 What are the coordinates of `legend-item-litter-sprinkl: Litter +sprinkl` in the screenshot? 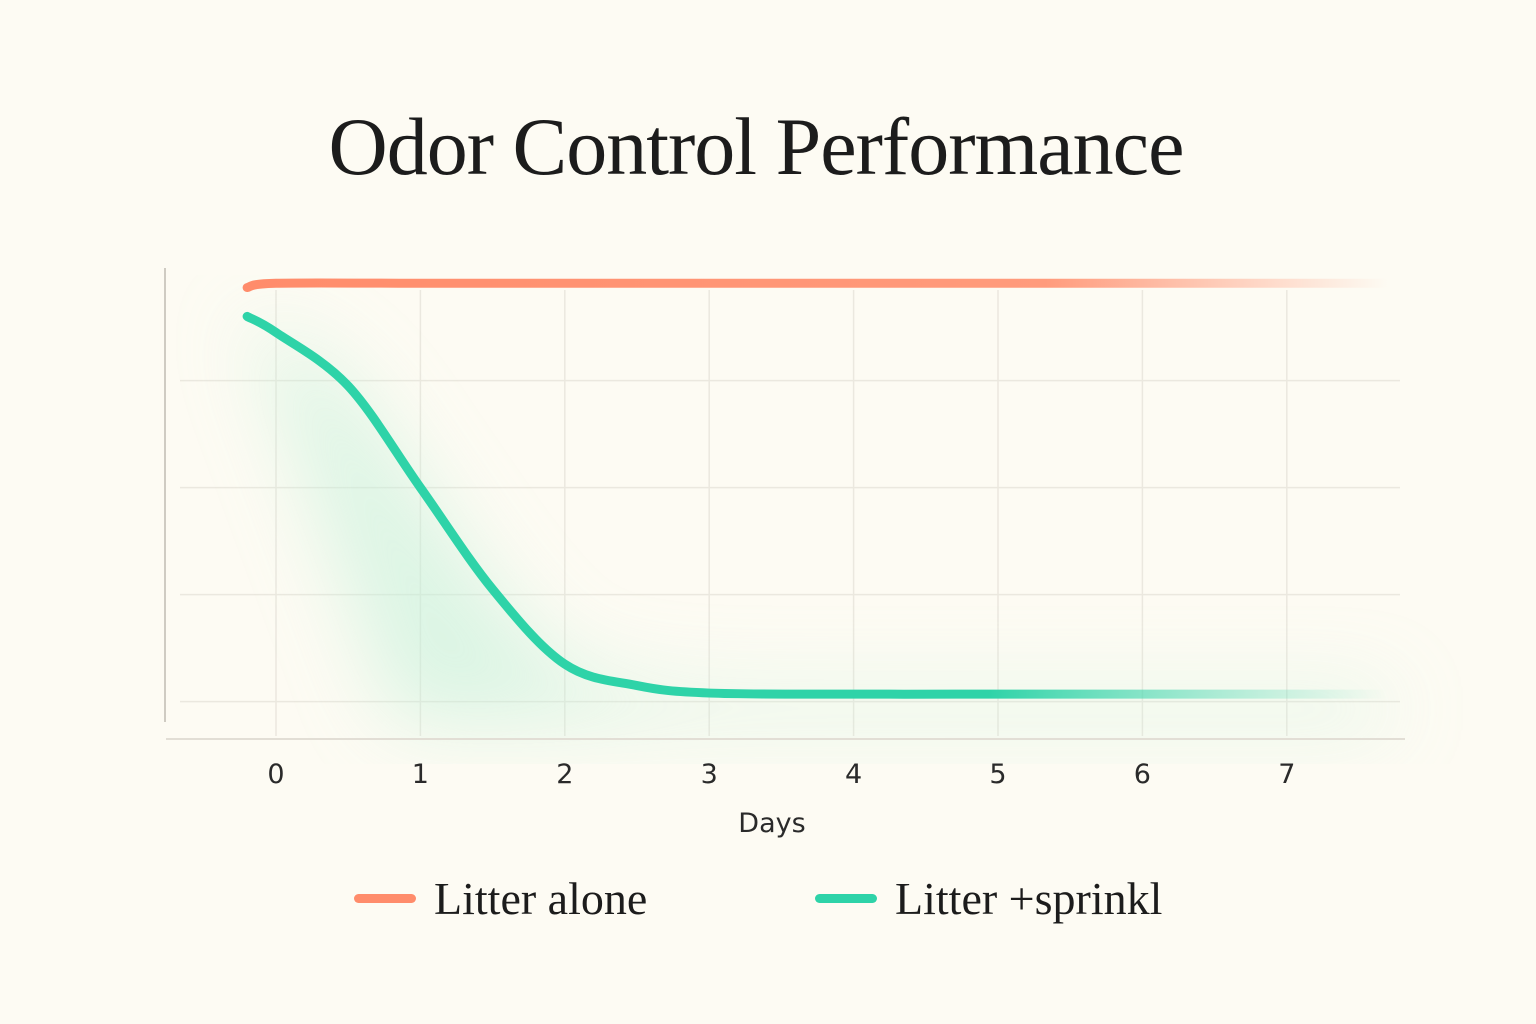 It's located at (988, 898).